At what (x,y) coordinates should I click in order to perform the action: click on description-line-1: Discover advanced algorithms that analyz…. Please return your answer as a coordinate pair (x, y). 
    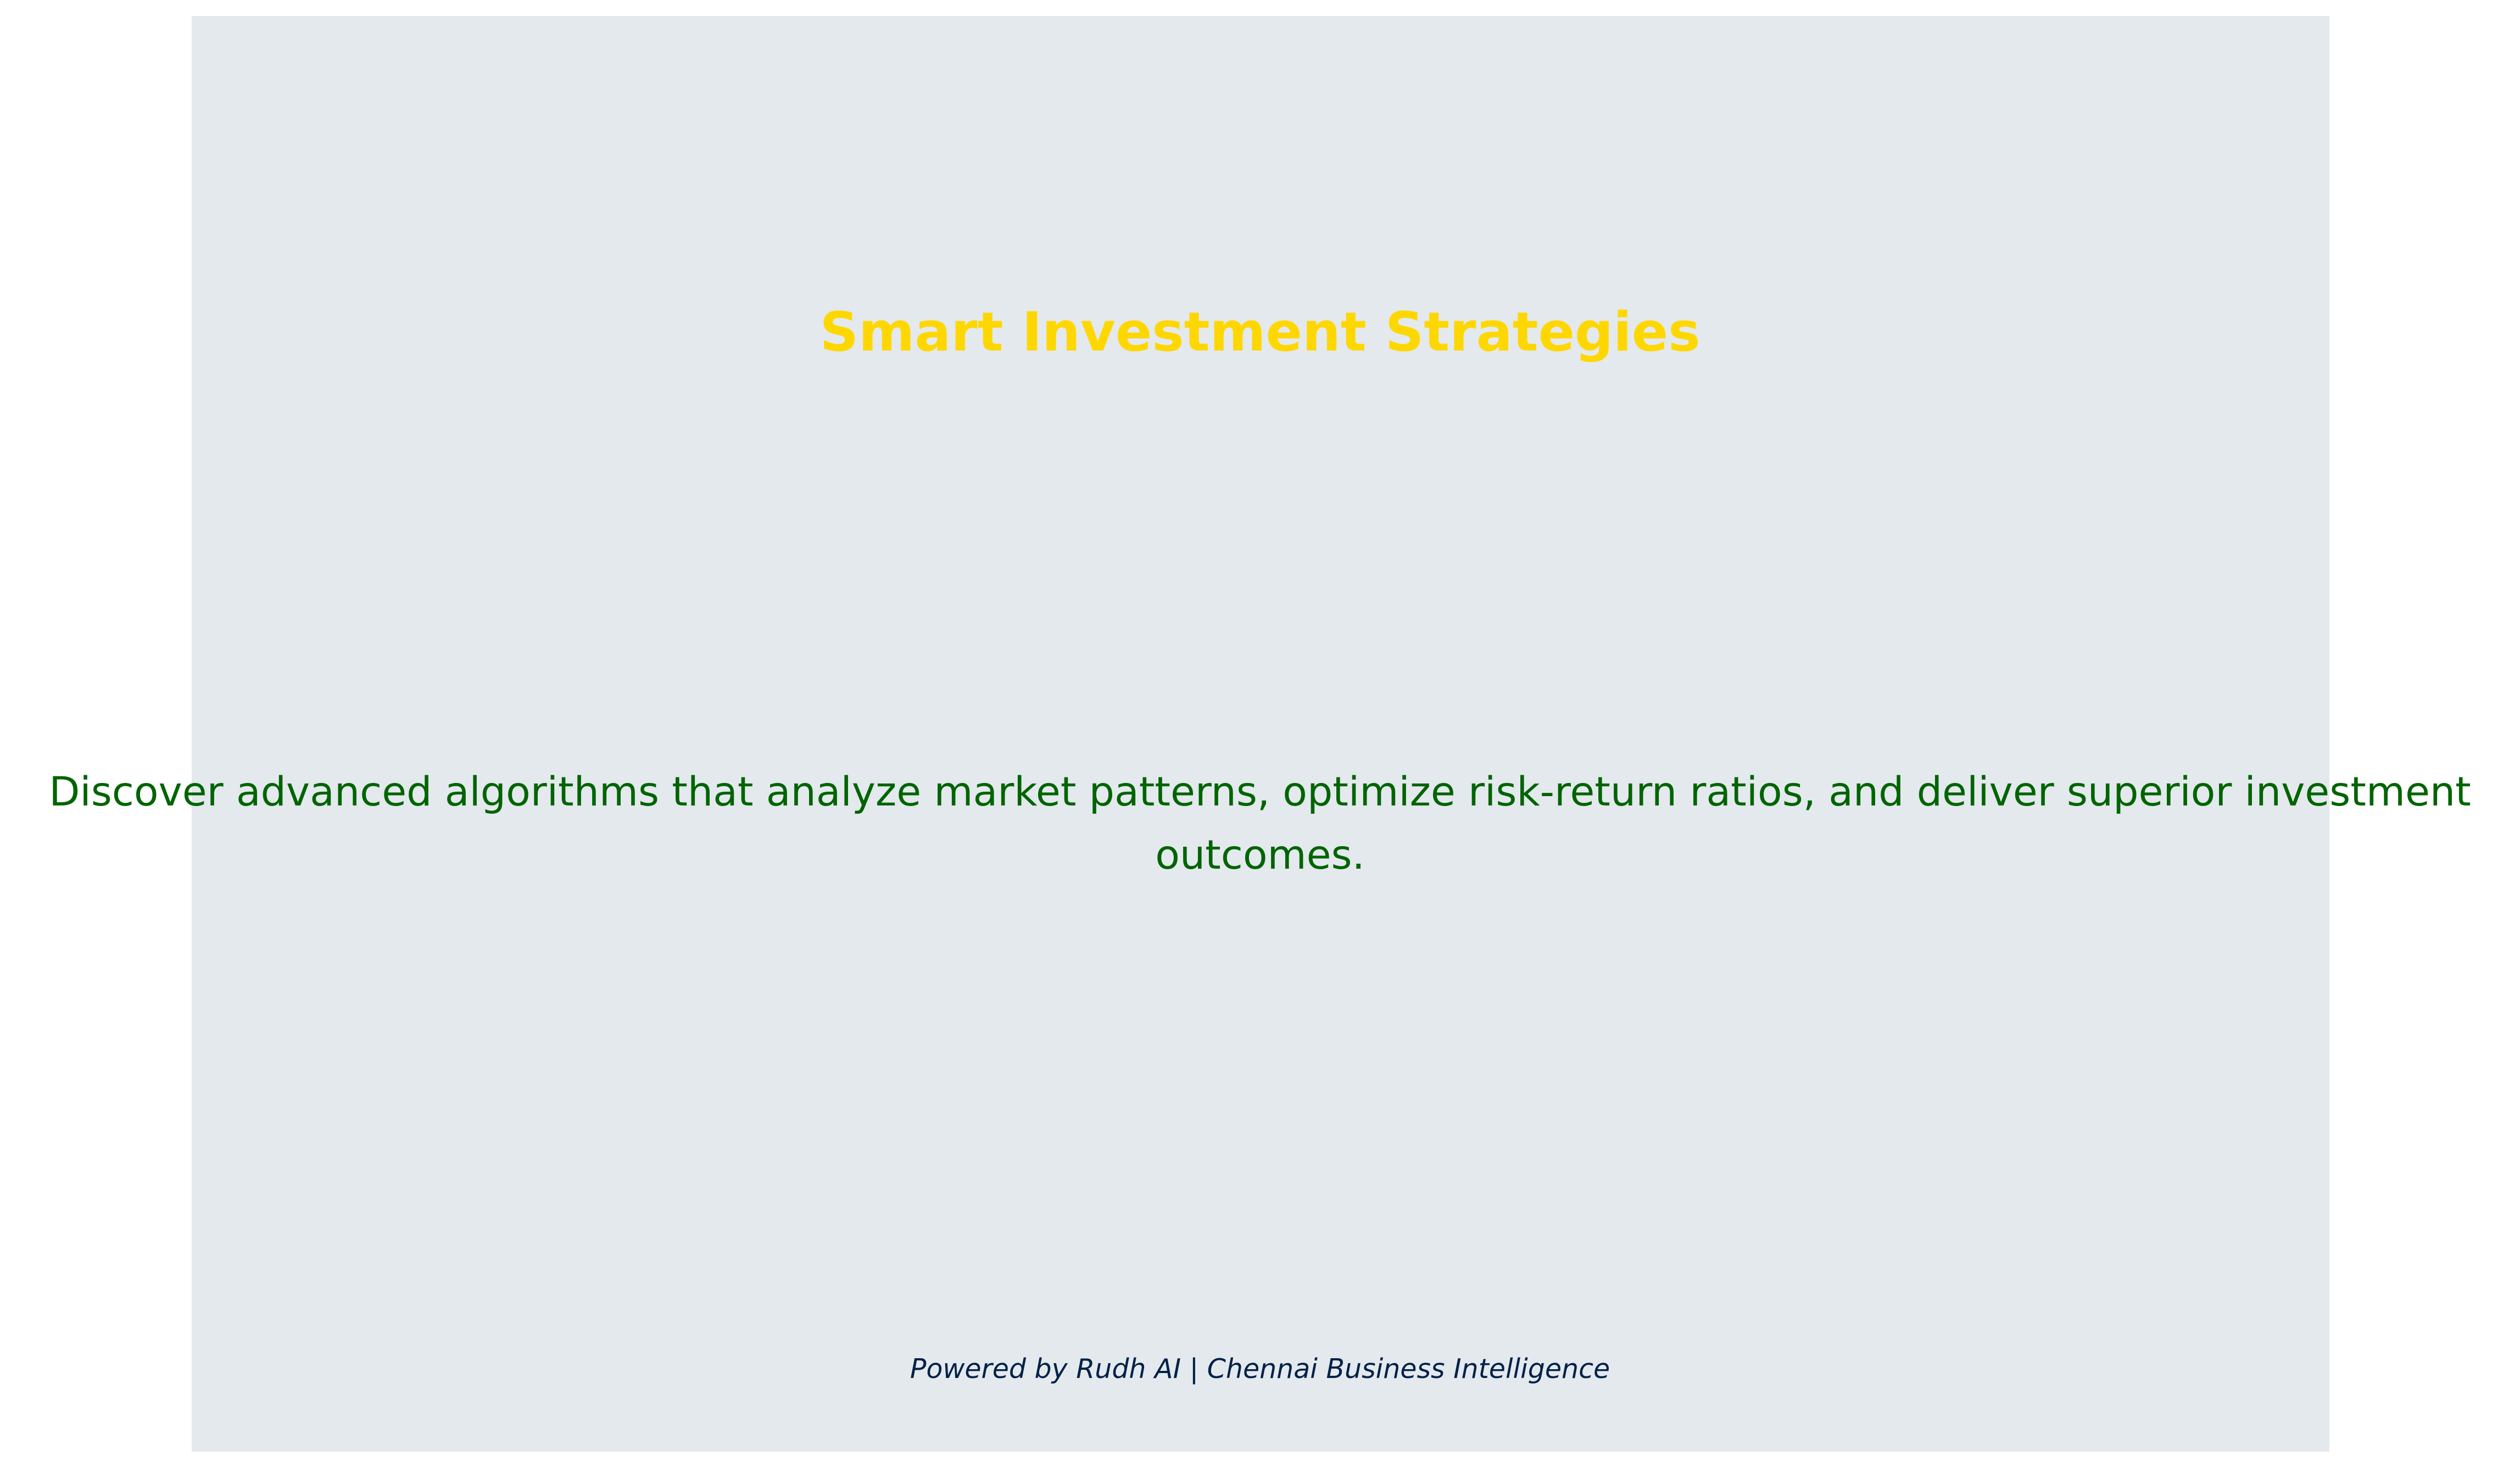
    Looking at the image, I should click on (1260, 792).